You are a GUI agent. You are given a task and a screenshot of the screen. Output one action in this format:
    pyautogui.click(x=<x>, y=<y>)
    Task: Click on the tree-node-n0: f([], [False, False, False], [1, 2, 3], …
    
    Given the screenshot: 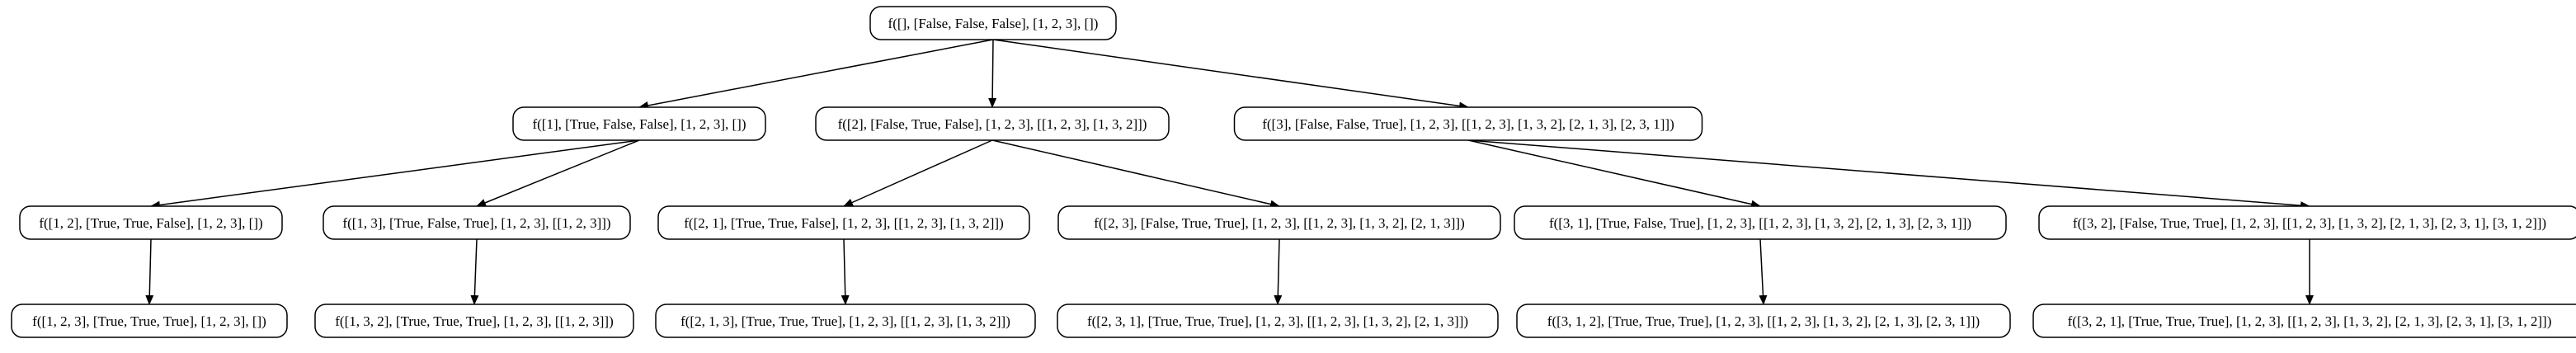 What is the action you would take?
    pyautogui.click(x=993, y=23)
    